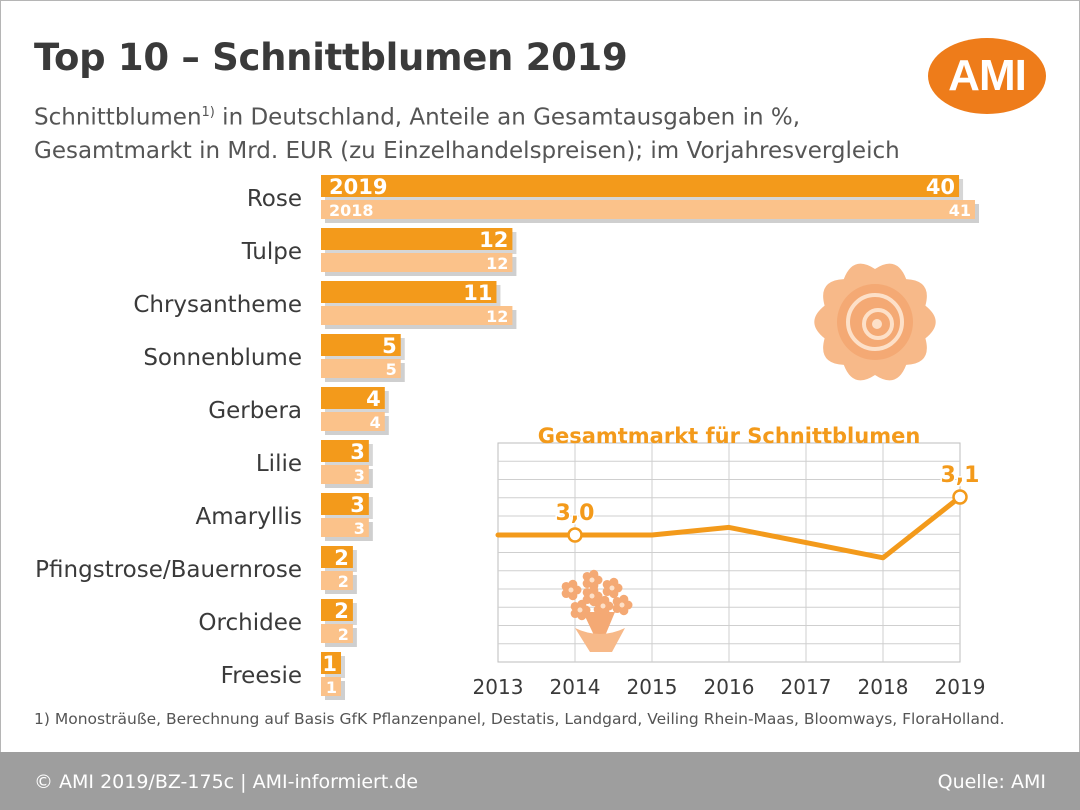  I want to click on bouquet-wrap, so click(599, 630).